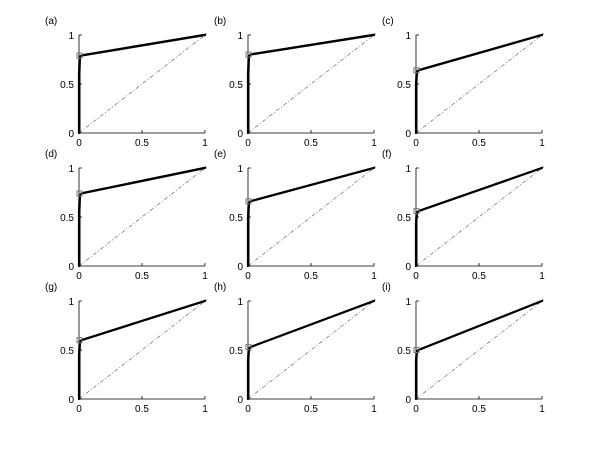 Image resolution: width=600 pixels, height=450 pixels. What do you see at coordinates (220, 287) in the screenshot?
I see `panel-label: (h)` at bounding box center [220, 287].